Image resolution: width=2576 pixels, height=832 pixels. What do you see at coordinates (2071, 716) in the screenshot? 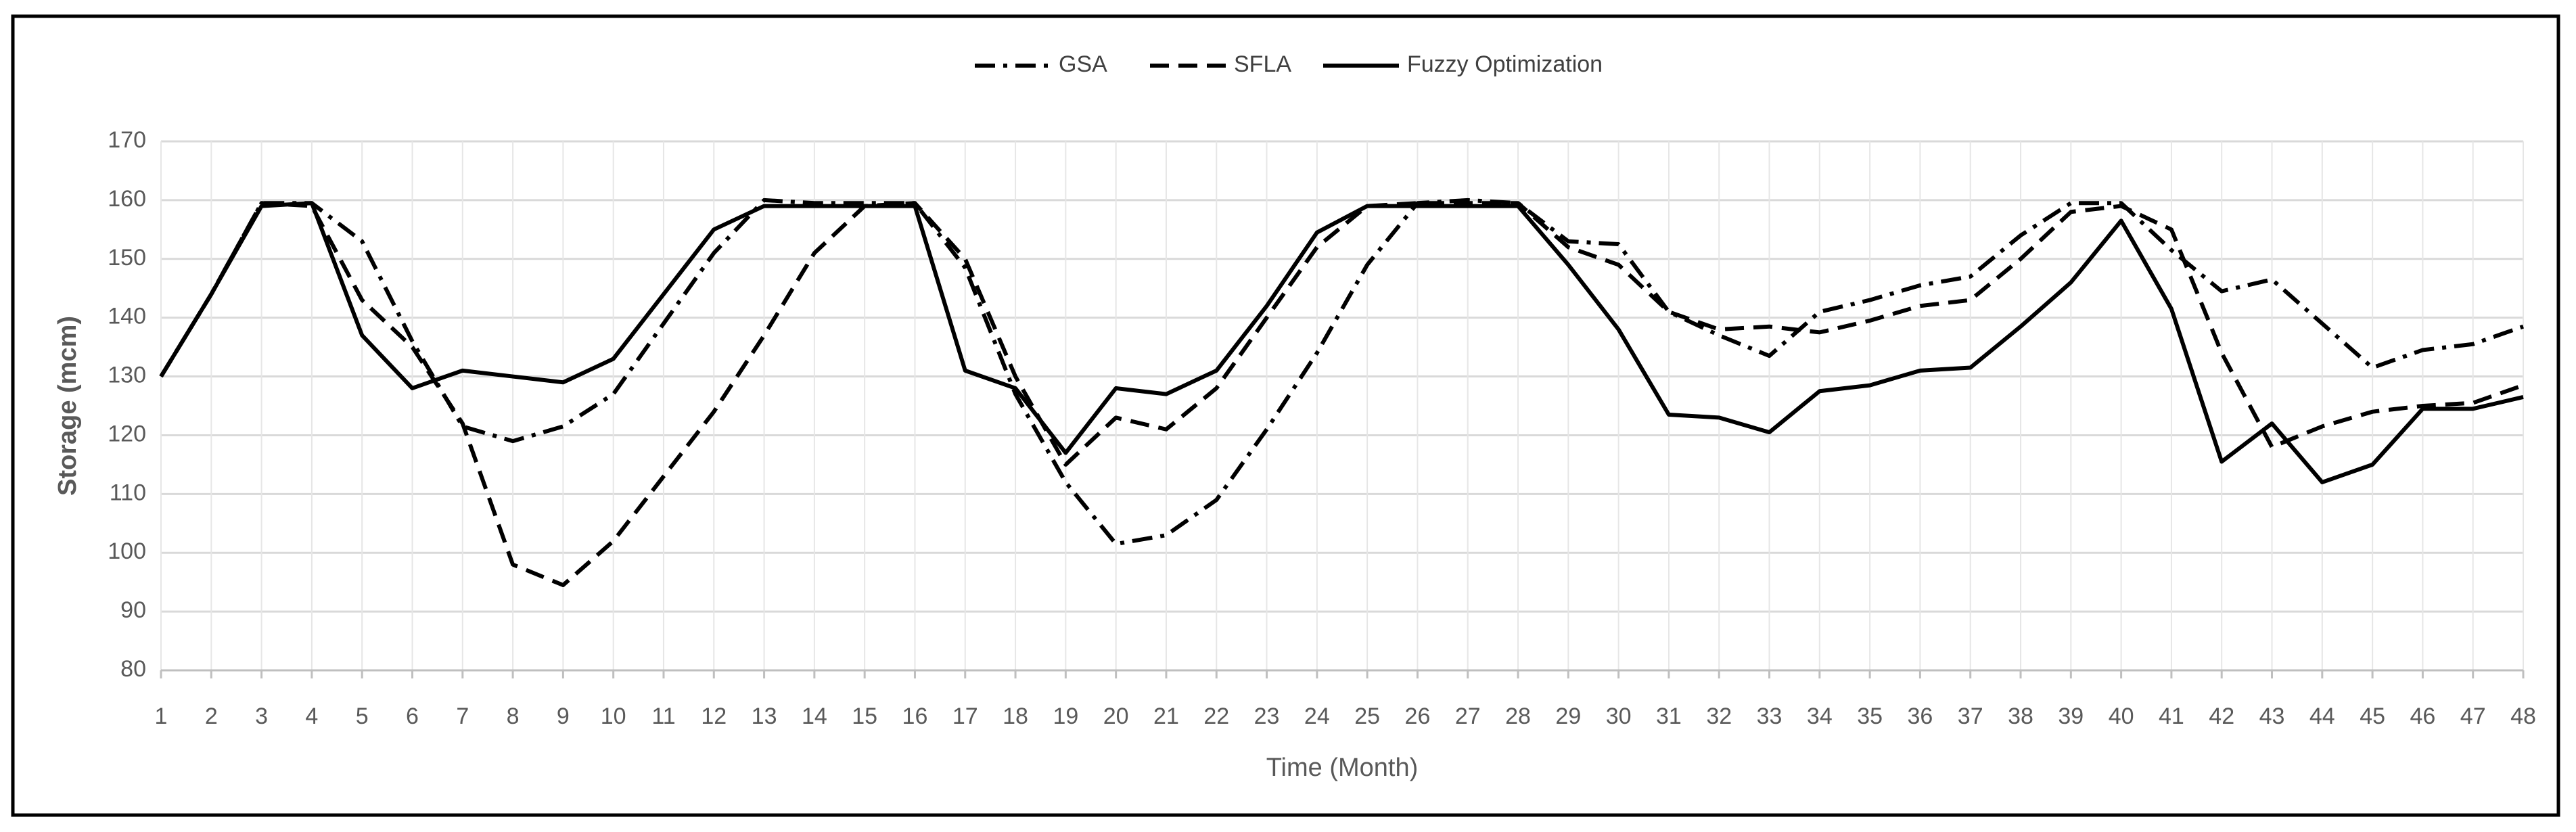
I see `x-tick-label: 39` at bounding box center [2071, 716].